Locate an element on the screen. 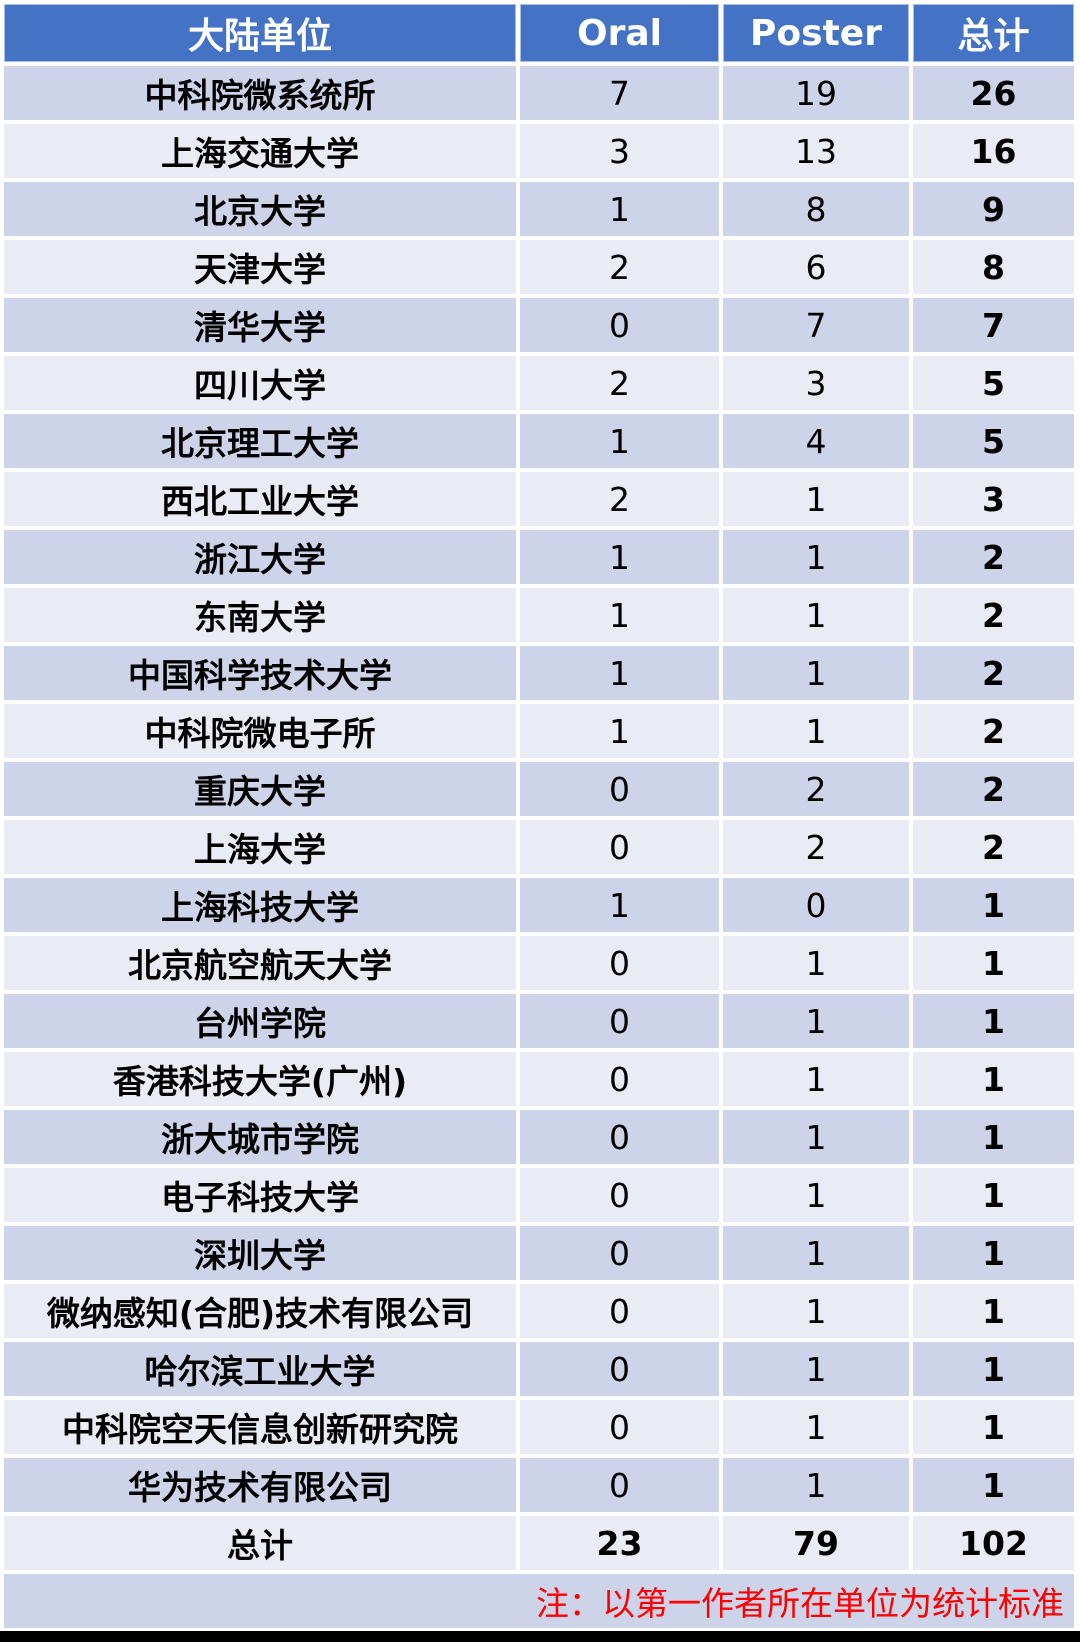  institution-cell: 微纳感知(合肥)技术有限公司 is located at coordinates (260, 1311).